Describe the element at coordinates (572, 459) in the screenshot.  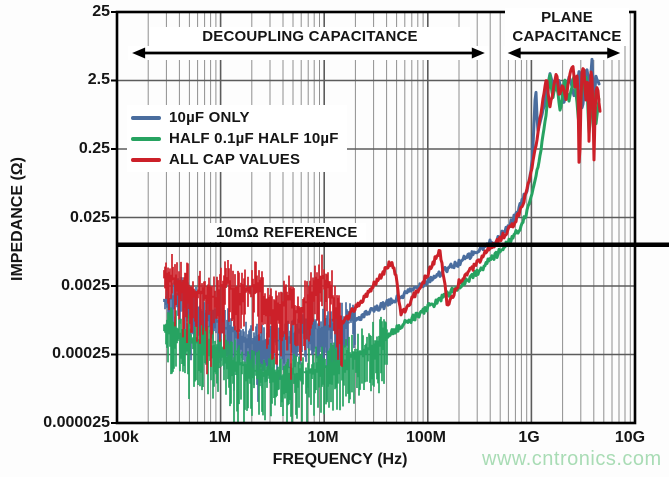
I see `watermark: www.cntronics.com` at that location.